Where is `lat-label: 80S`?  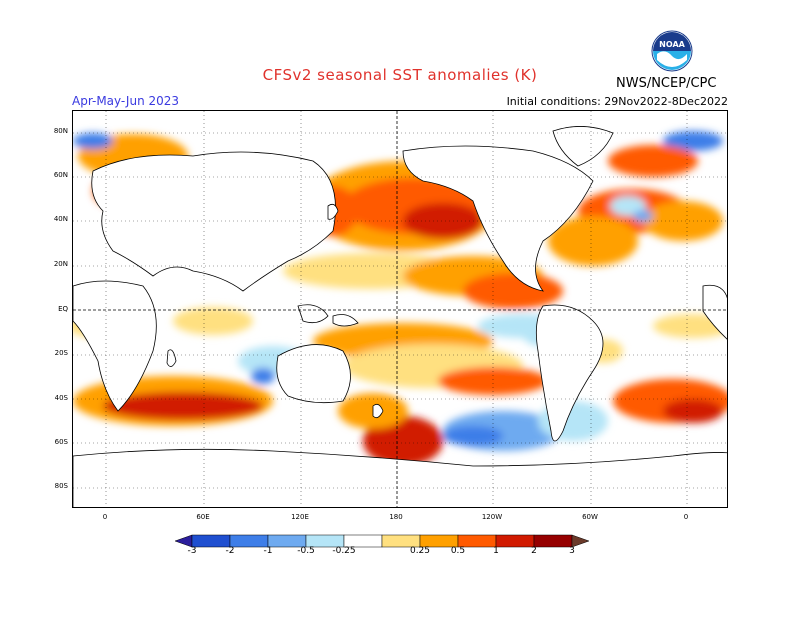 lat-label: 80S is located at coordinates (61, 486).